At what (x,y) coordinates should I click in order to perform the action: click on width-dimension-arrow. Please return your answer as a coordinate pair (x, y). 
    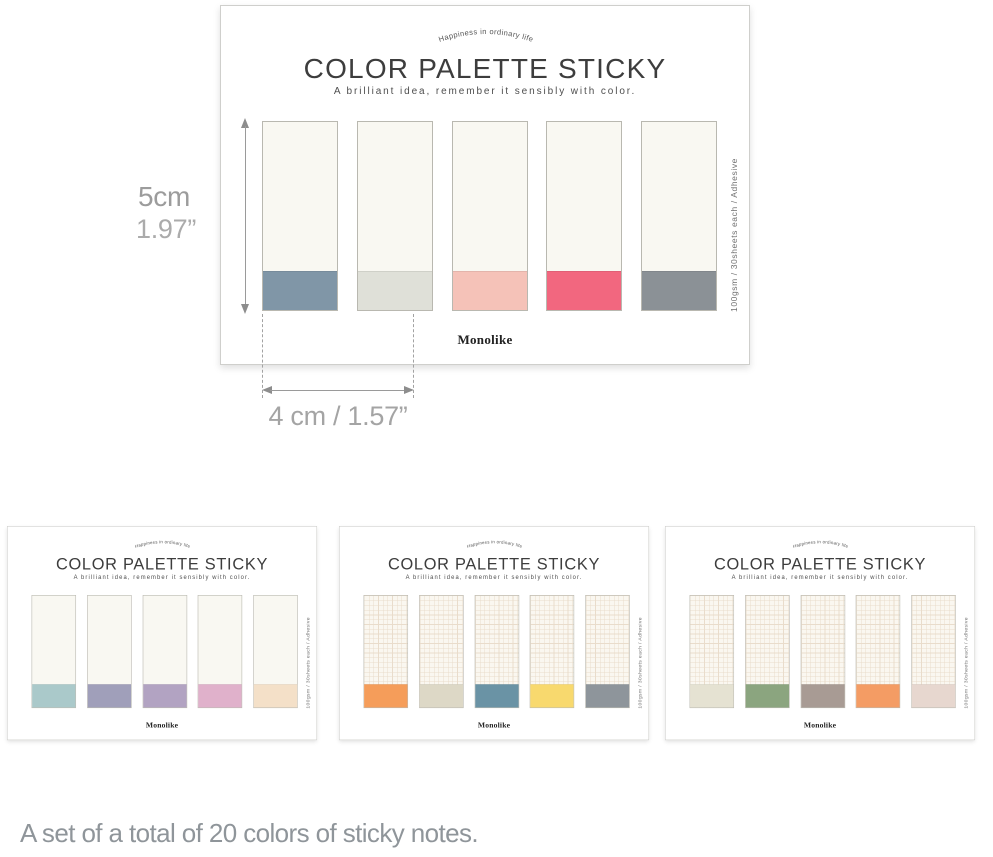
    Looking at the image, I should click on (338, 390).